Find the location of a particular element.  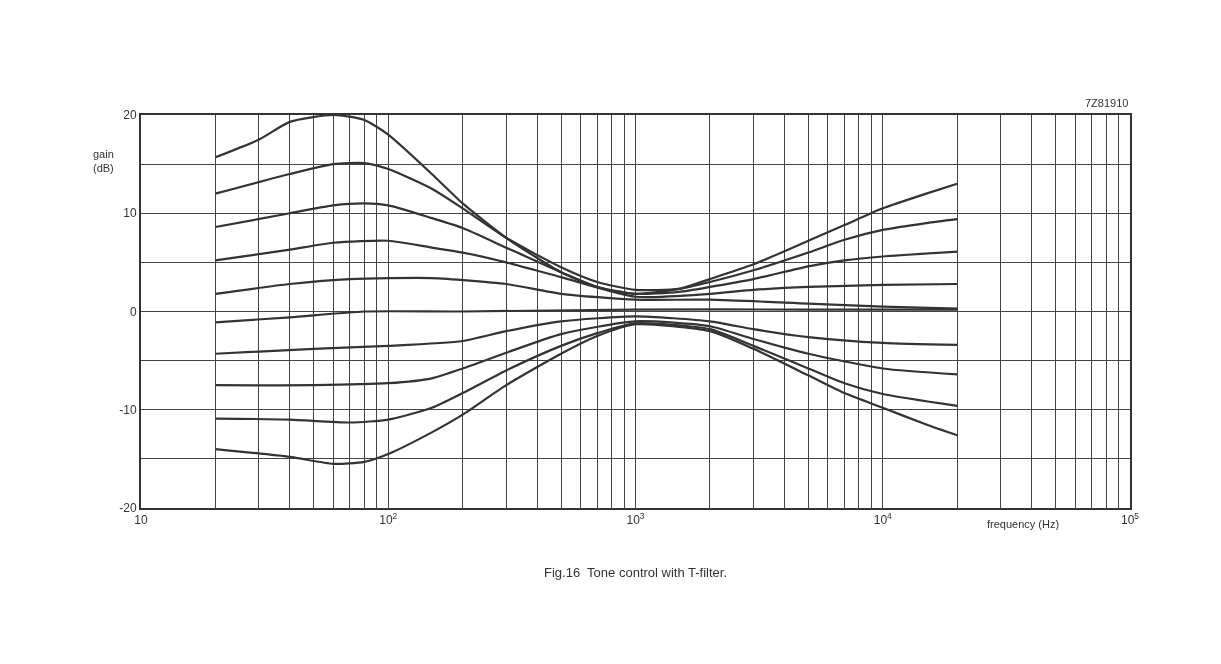

x-tick-label: 10$^{5}$ is located at coordinates (1130, 519).